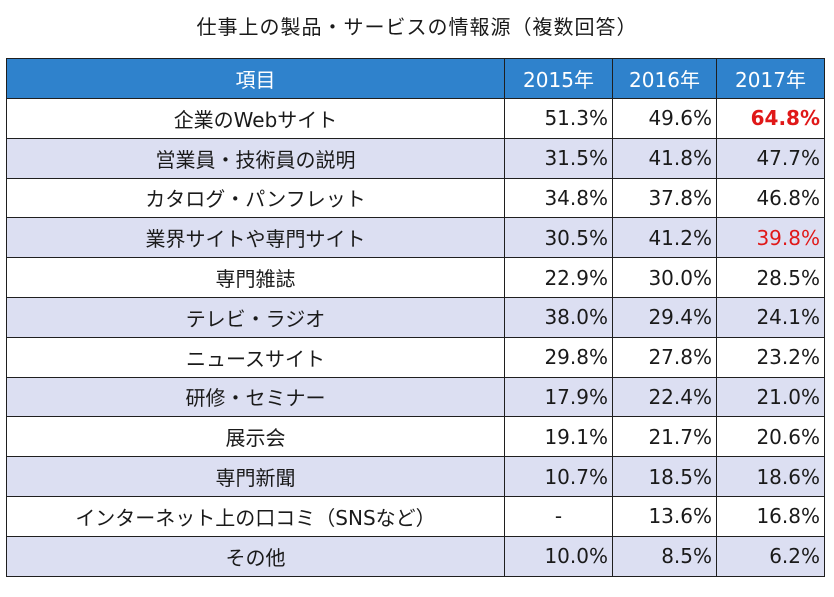  I want to click on table-row: ニュースサイト 29.8% 27.8% 23.2%, so click(415, 357).